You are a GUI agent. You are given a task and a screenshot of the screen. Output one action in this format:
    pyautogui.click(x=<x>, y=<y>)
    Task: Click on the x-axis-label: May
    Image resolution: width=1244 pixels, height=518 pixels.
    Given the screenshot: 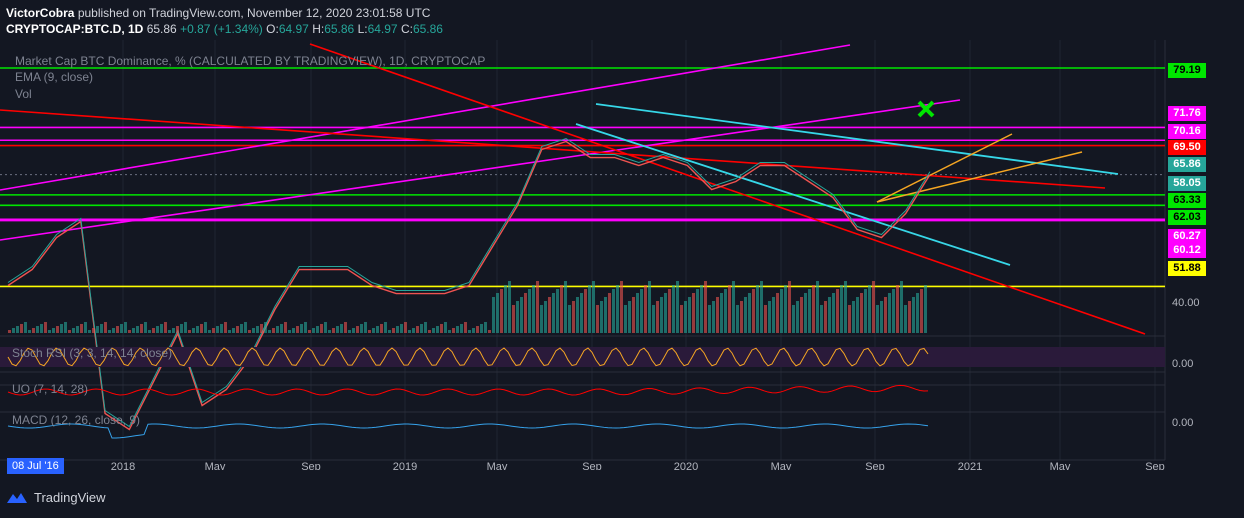 What is the action you would take?
    pyautogui.click(x=497, y=465)
    